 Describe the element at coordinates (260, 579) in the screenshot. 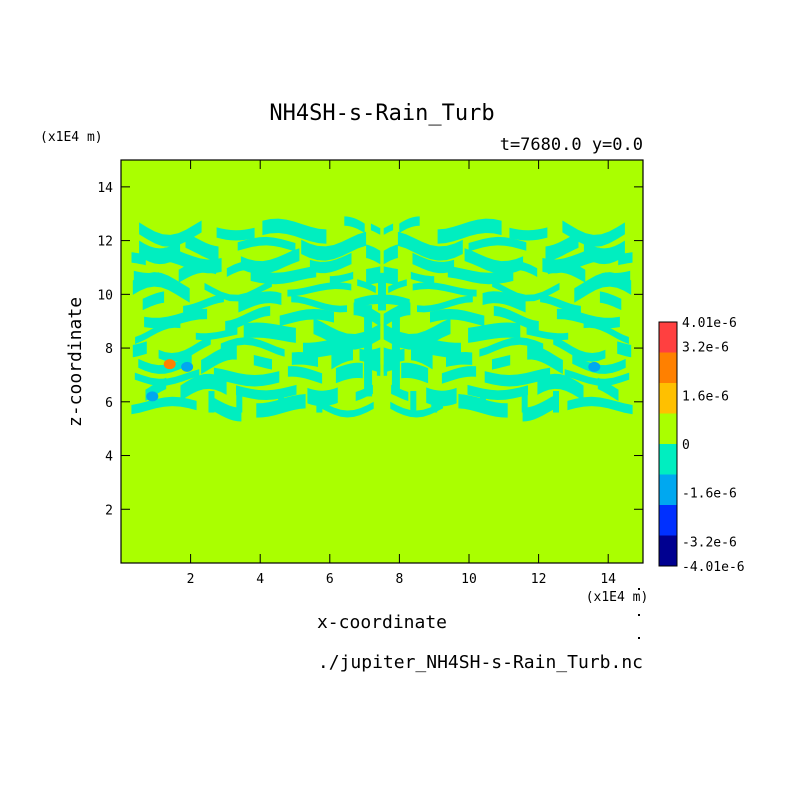

I see `x-tick-label: 4` at that location.